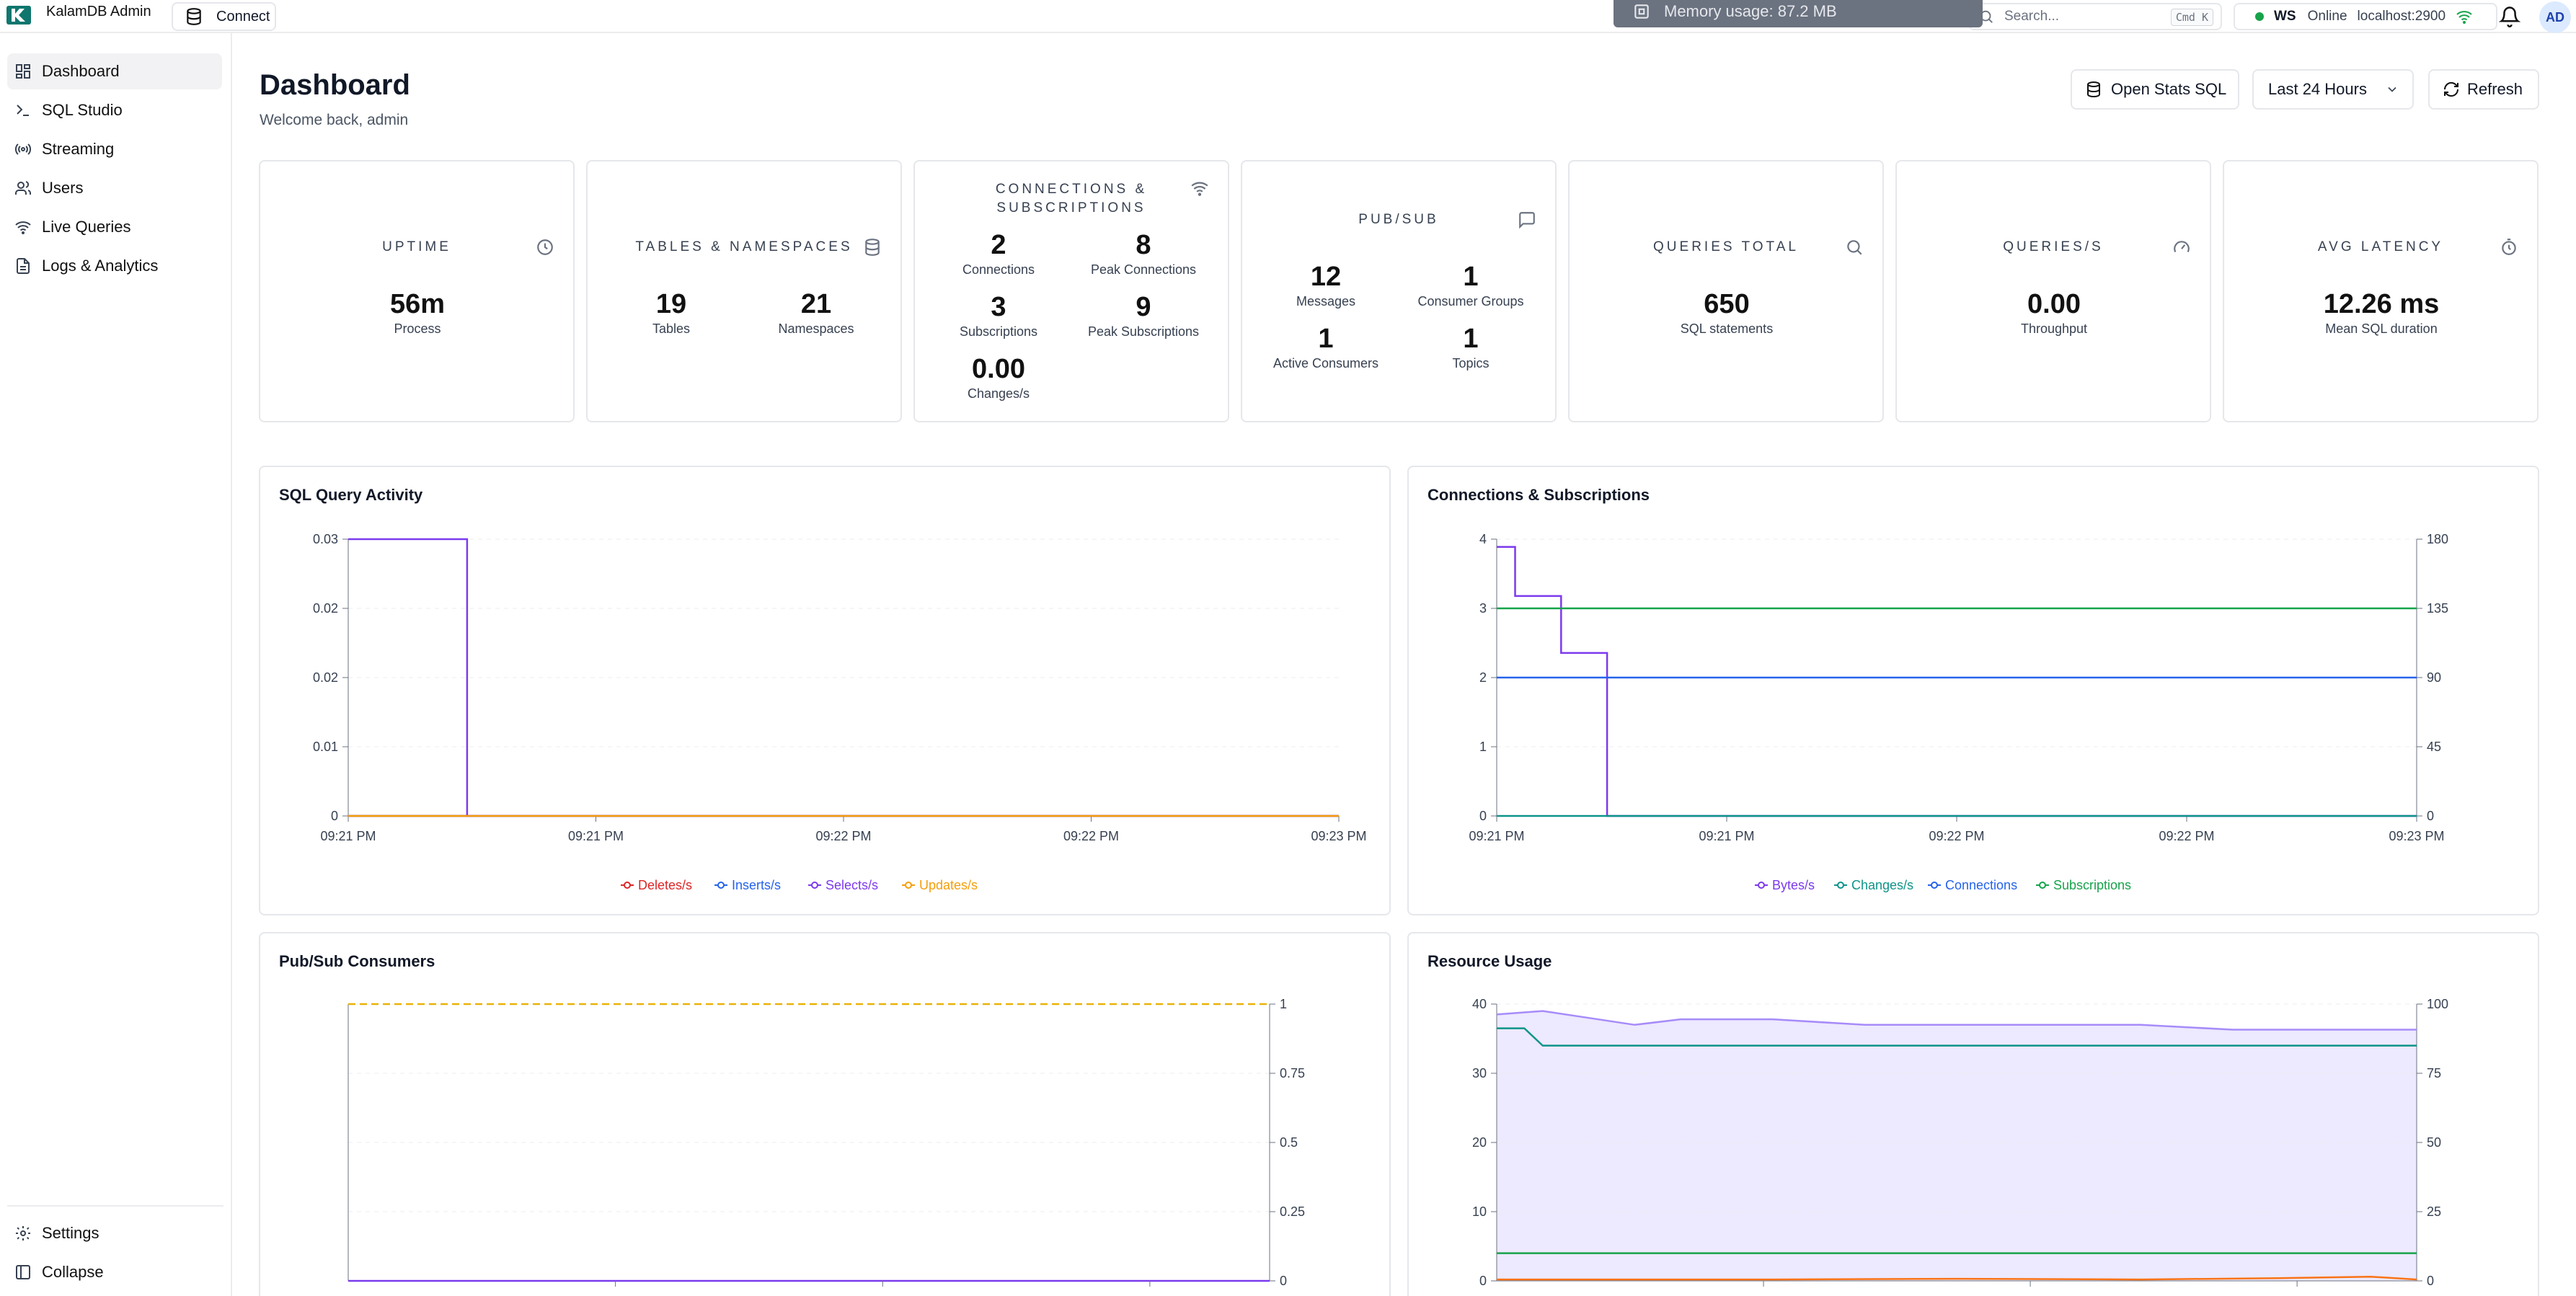  Describe the element at coordinates (114, 188) in the screenshot. I see `sidebar-item-users: Users` at that location.